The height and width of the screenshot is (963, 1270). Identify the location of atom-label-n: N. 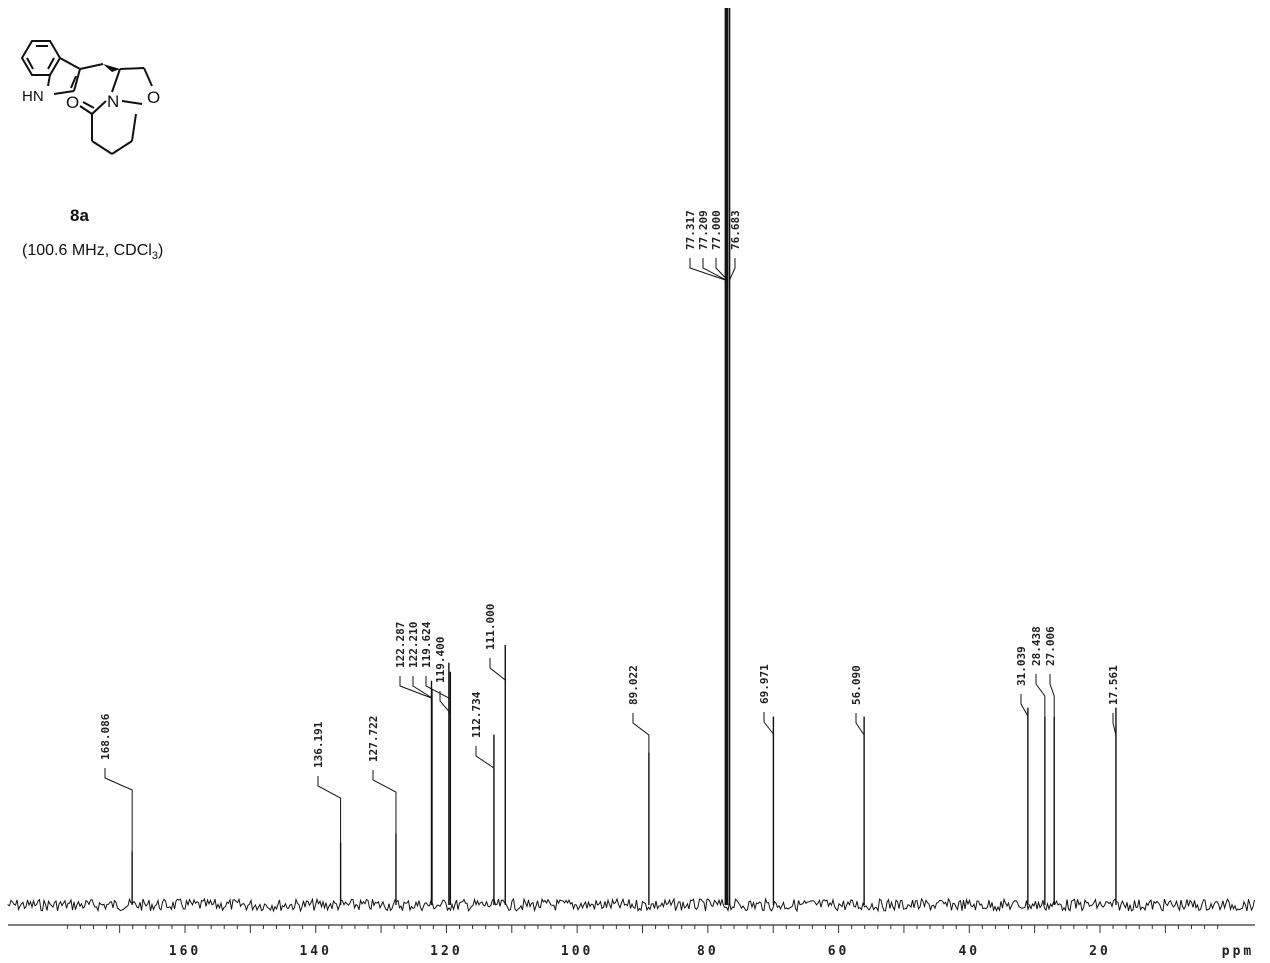
(113, 101).